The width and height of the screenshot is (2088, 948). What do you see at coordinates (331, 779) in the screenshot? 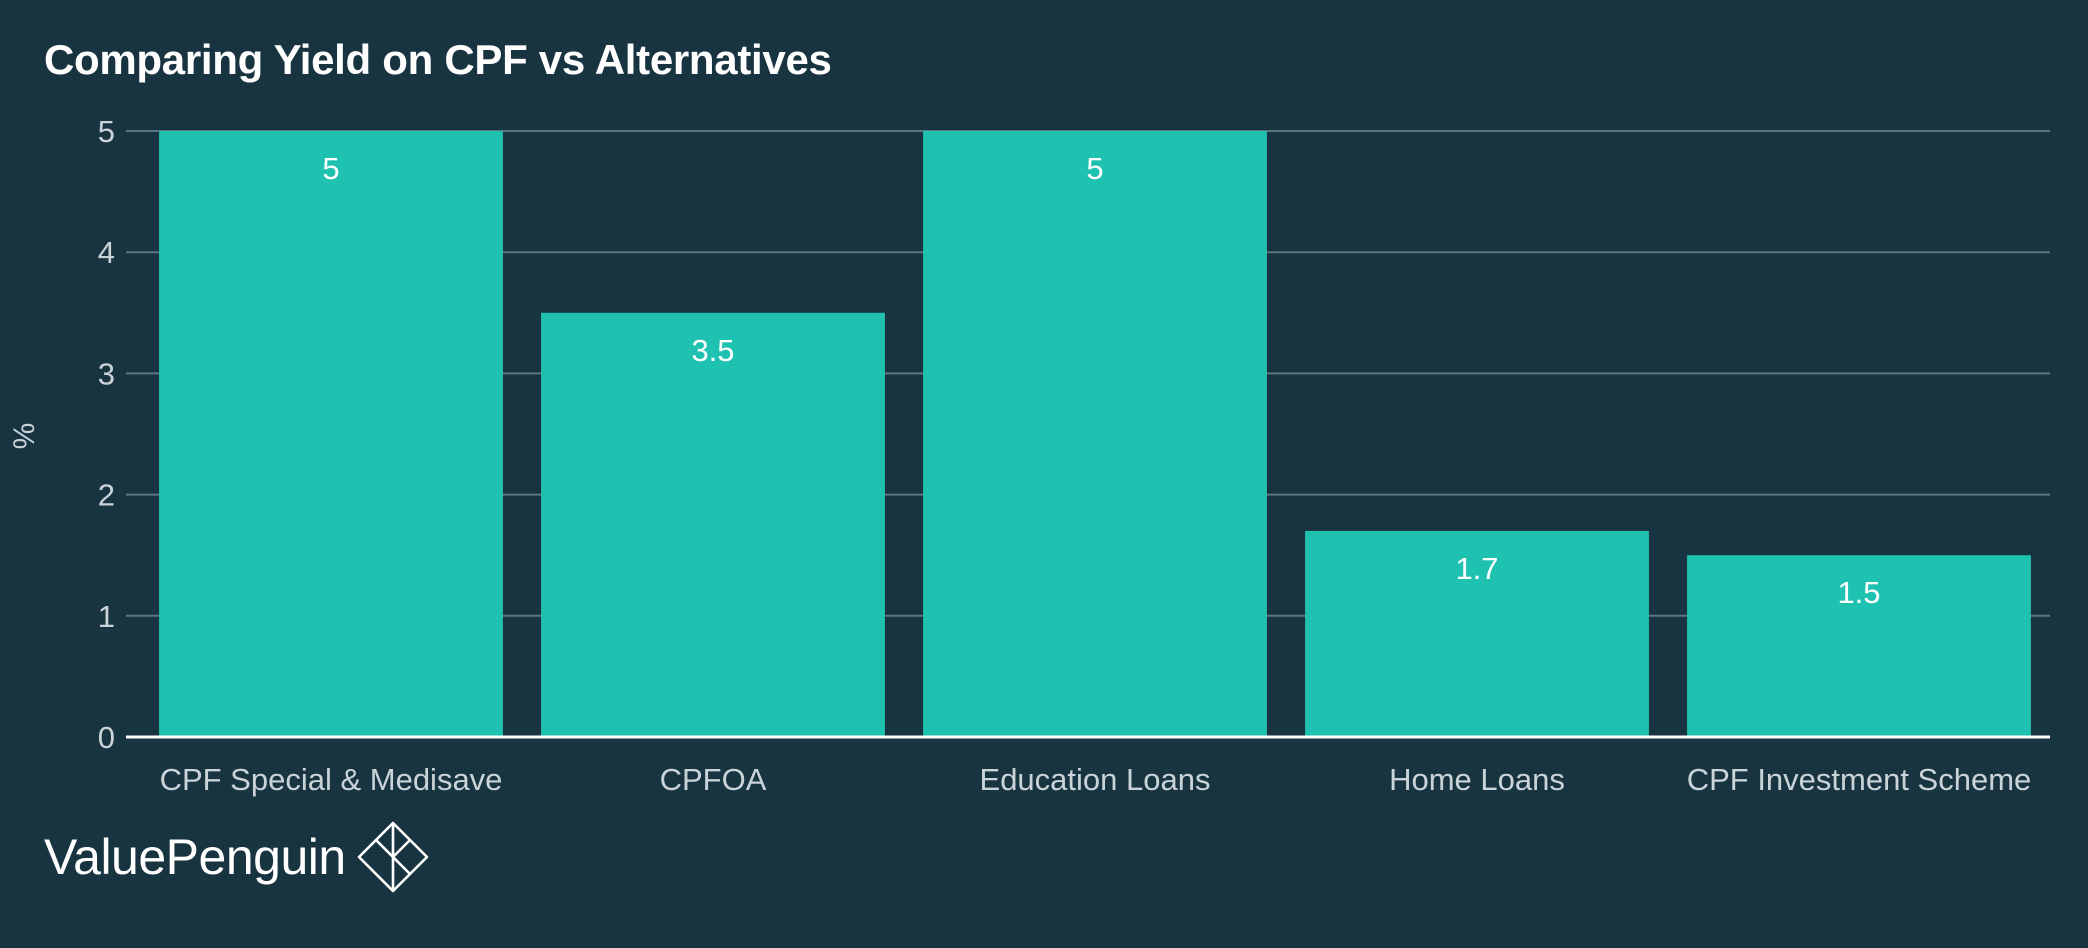
I see `x-tick-label: CPF Special & Medisave` at bounding box center [331, 779].